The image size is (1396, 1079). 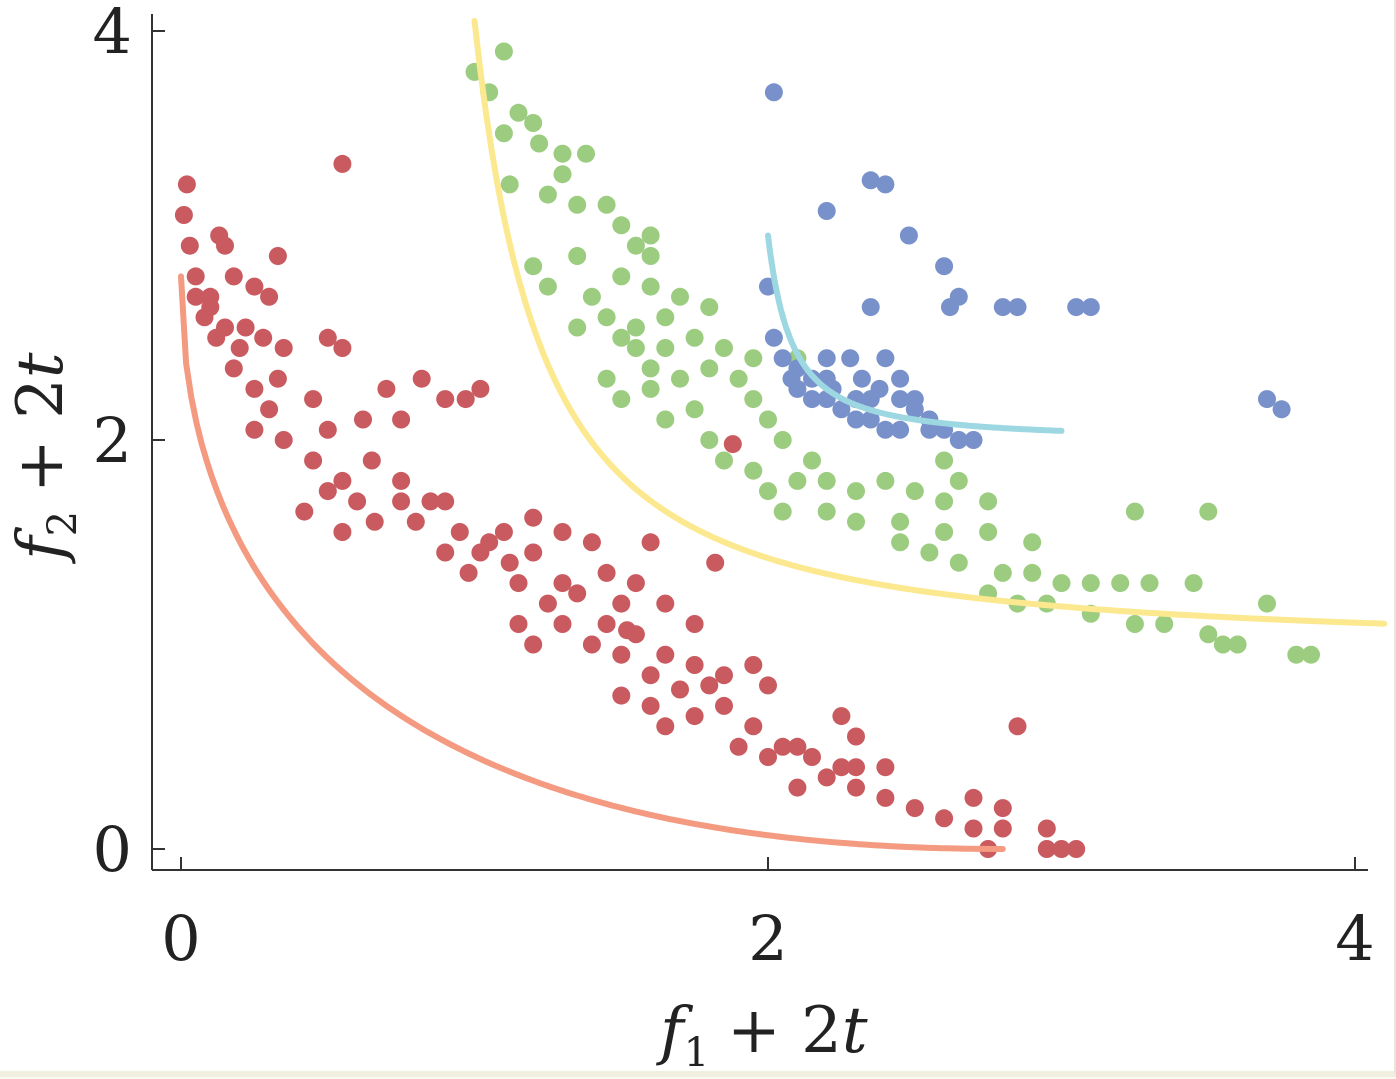 What do you see at coordinates (1354, 938) in the screenshot?
I see `x-tick-label-2: 4` at bounding box center [1354, 938].